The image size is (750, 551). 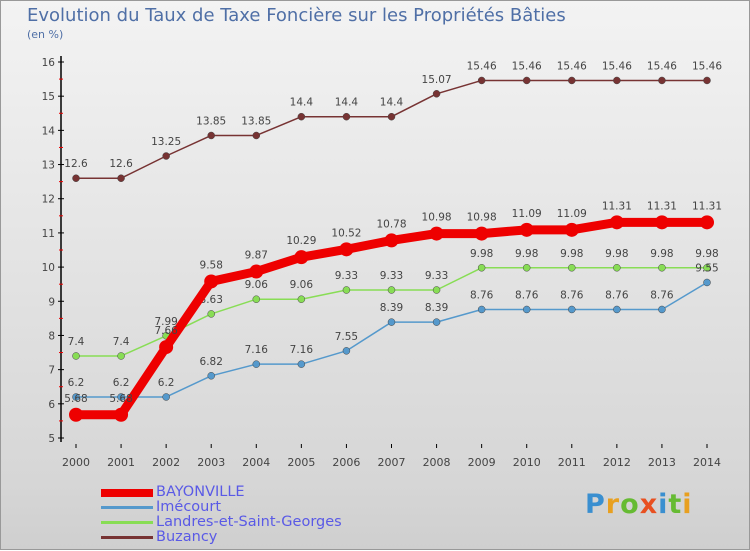 I want to click on y-tick-label: 7, so click(x=51, y=371).